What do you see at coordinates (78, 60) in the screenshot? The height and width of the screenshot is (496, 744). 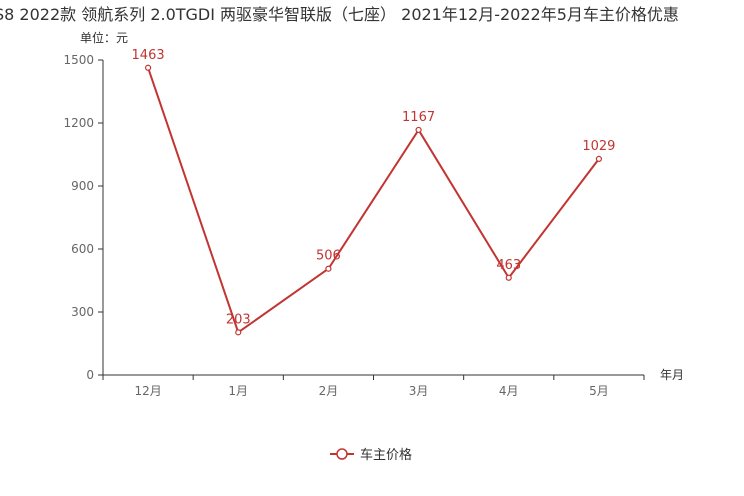 I see `y-tick-label: 1500` at bounding box center [78, 60].